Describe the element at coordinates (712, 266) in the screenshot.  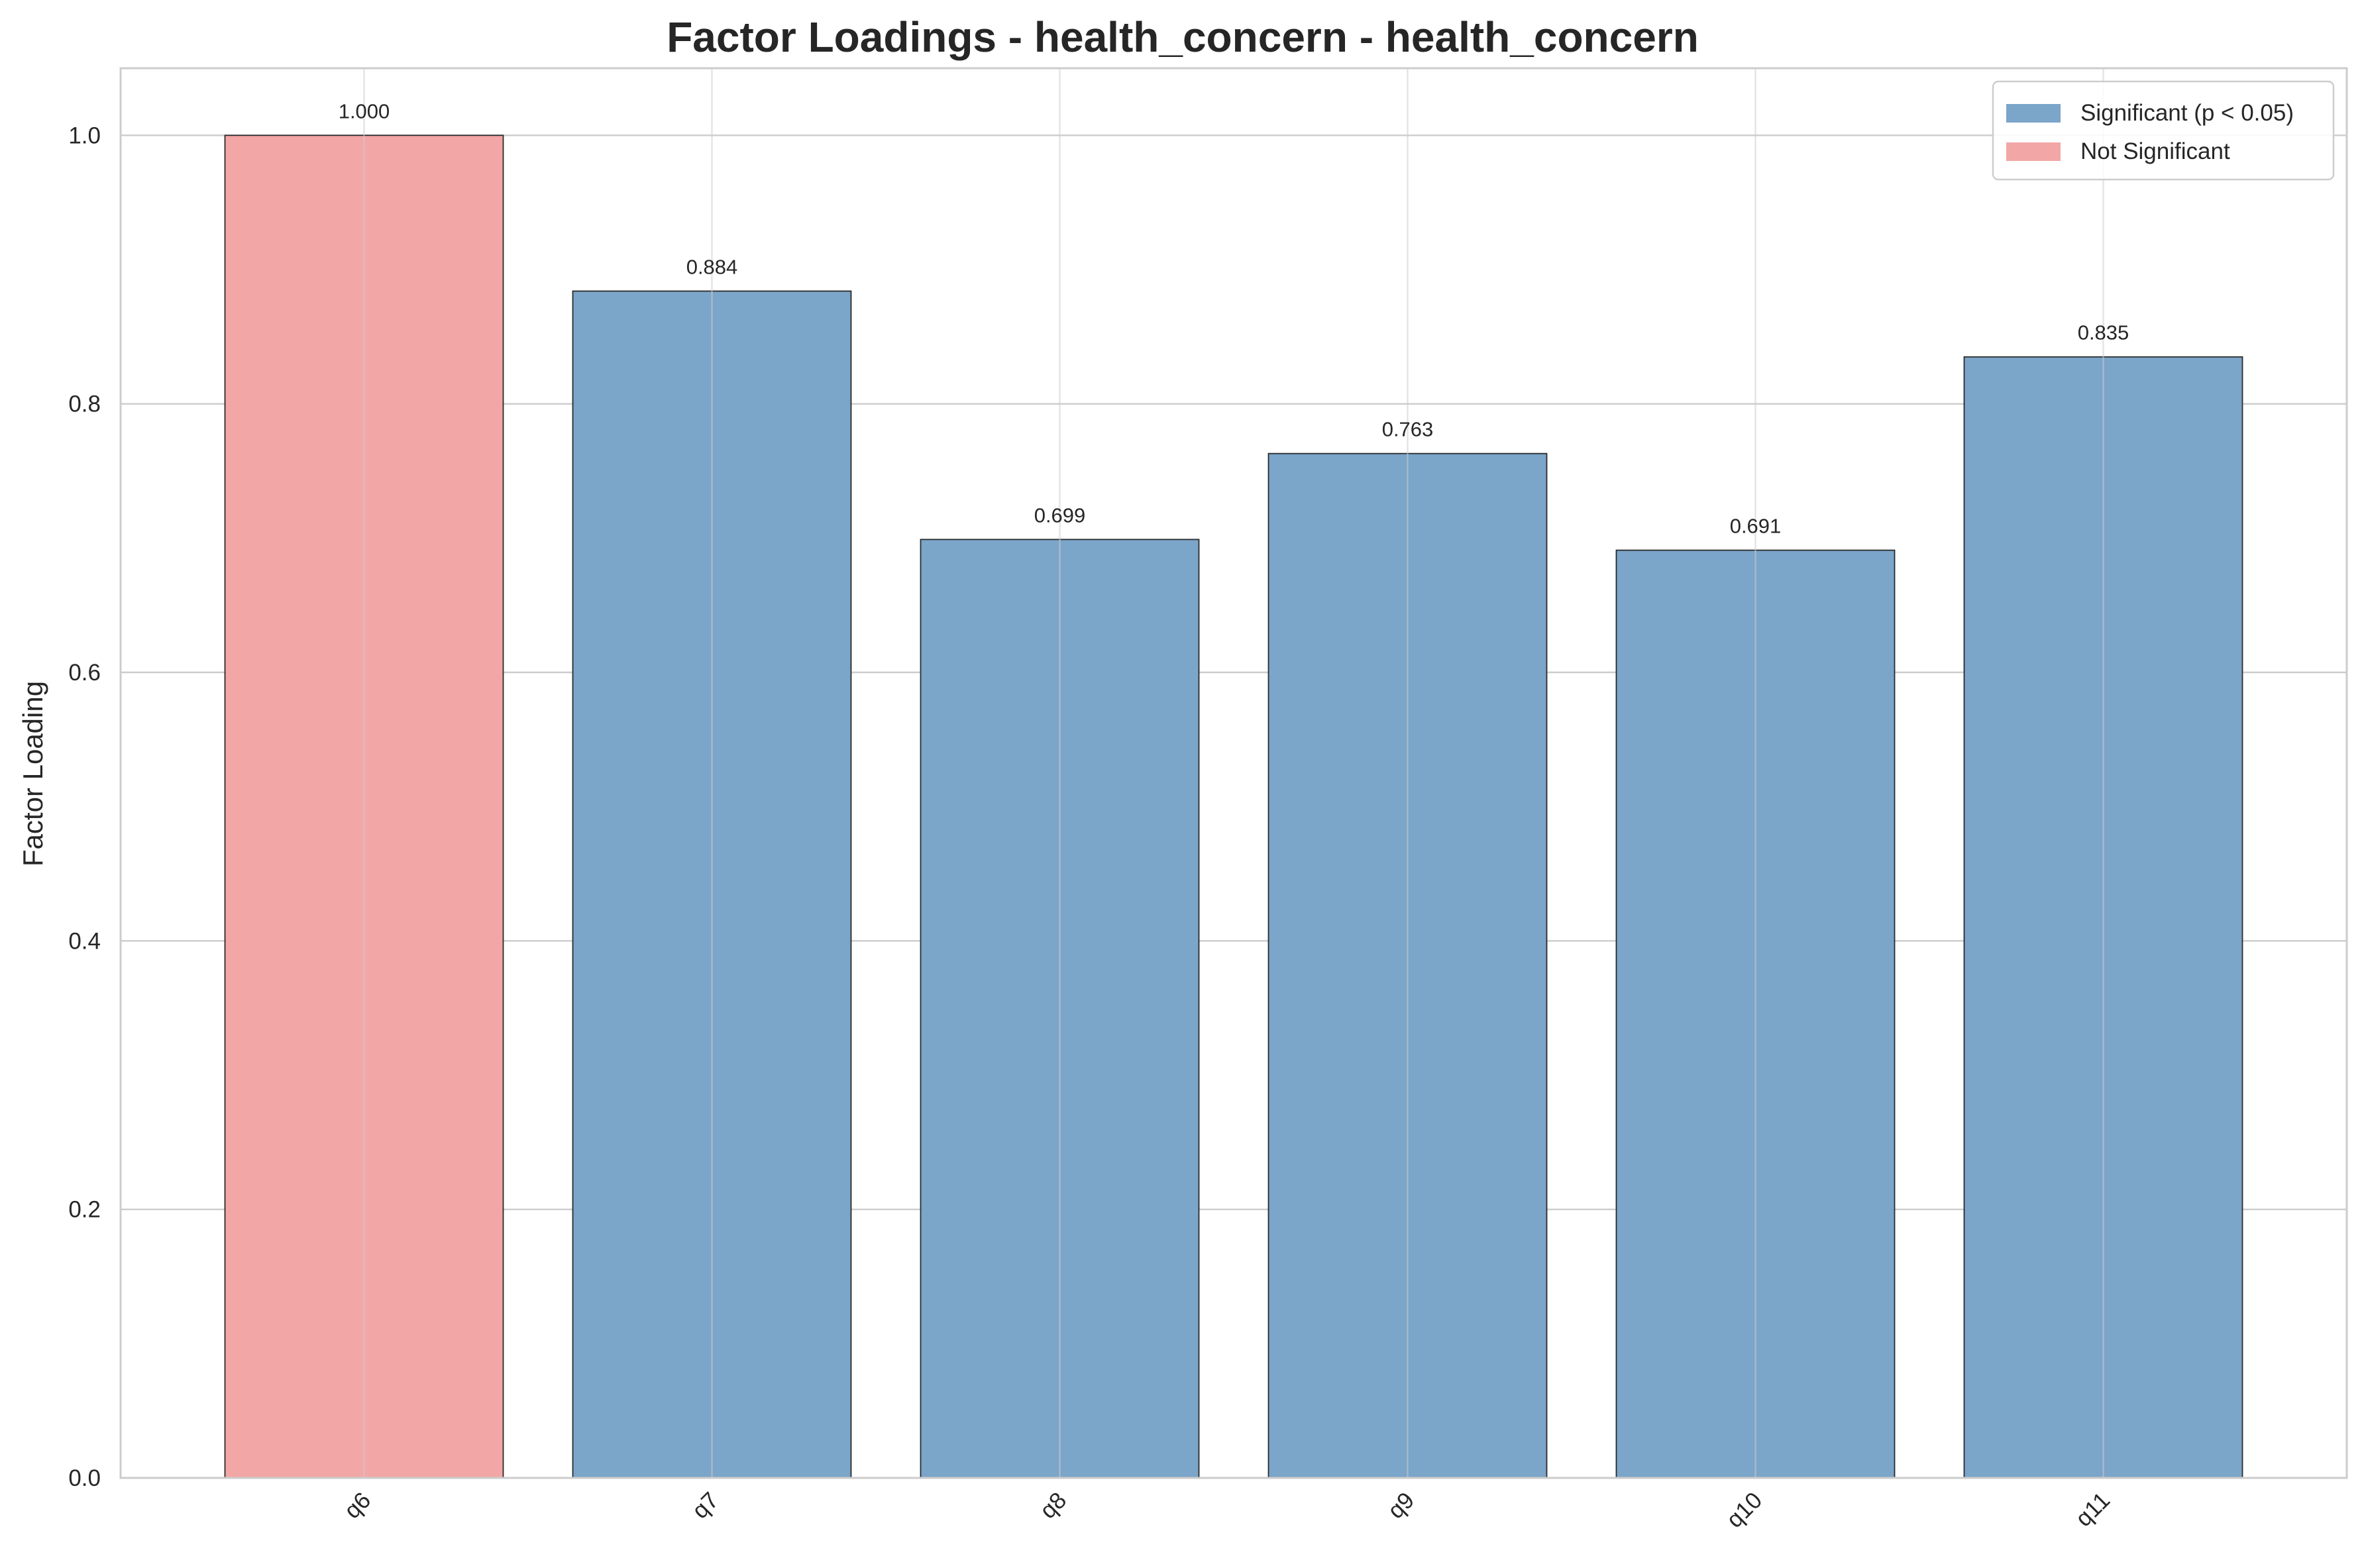
I see `bar-value-label: 0.884` at that location.